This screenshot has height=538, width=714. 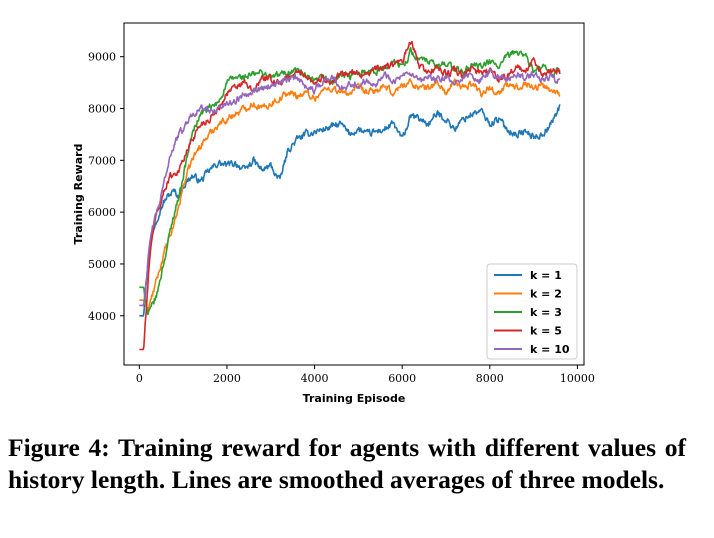 What do you see at coordinates (102, 212) in the screenshot?
I see `y-tick-label: 6000` at bounding box center [102, 212].